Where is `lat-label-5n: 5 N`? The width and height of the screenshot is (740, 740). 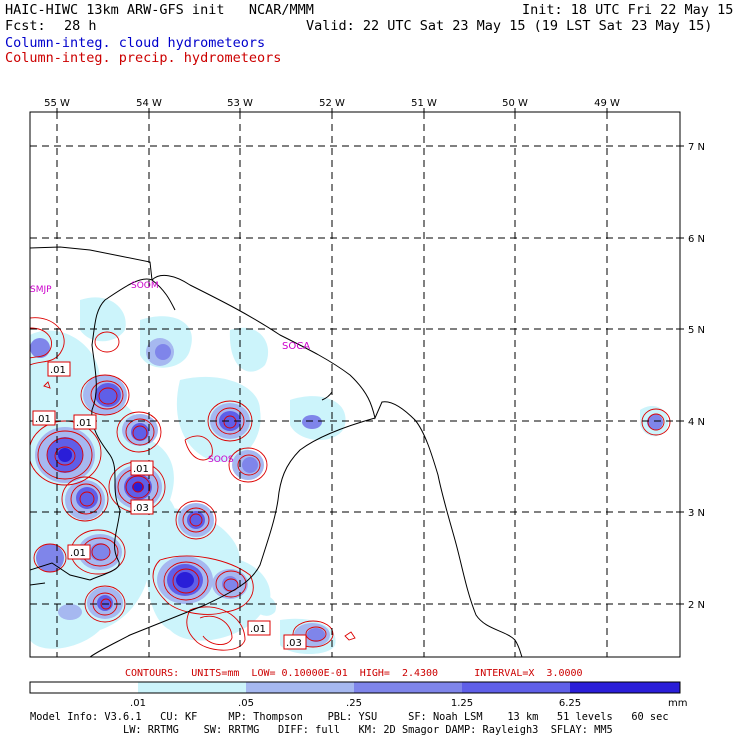
lat-label-5n: 5 N is located at coordinates (696, 330).